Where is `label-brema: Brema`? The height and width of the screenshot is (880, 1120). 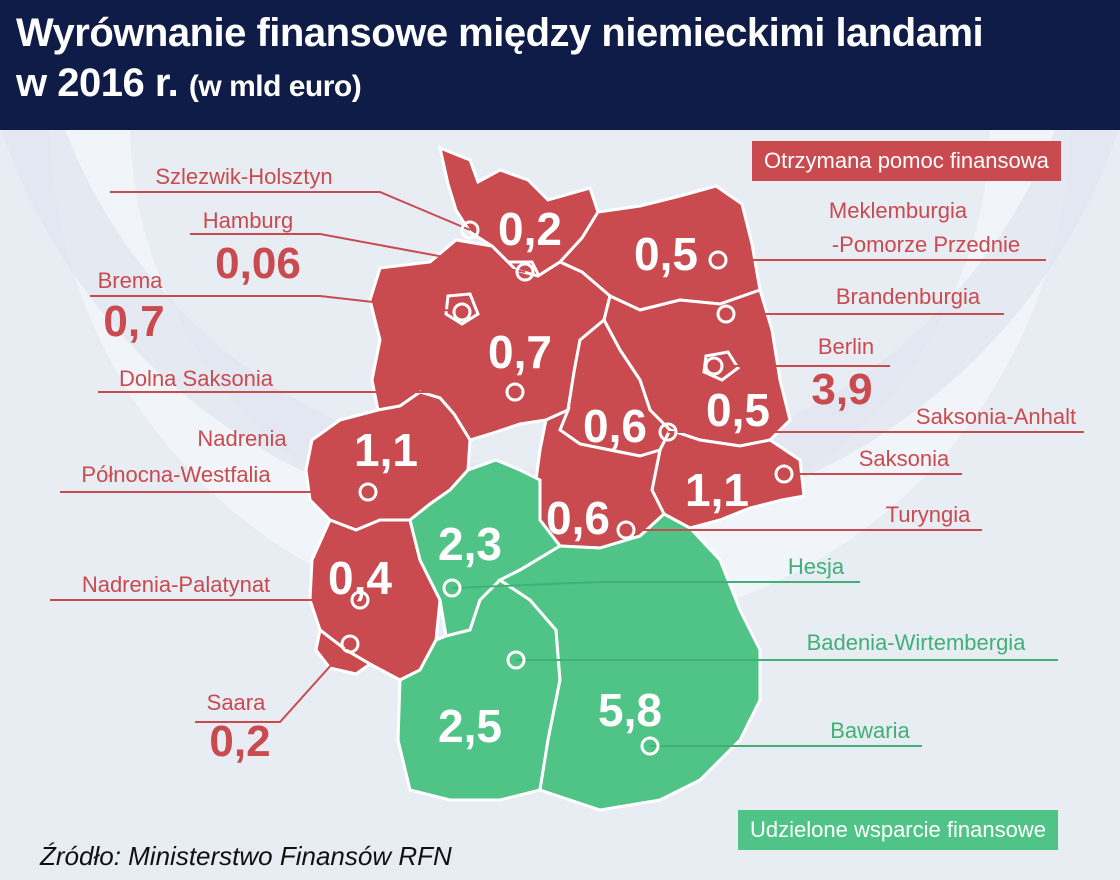 label-brema: Brema is located at coordinates (131, 280).